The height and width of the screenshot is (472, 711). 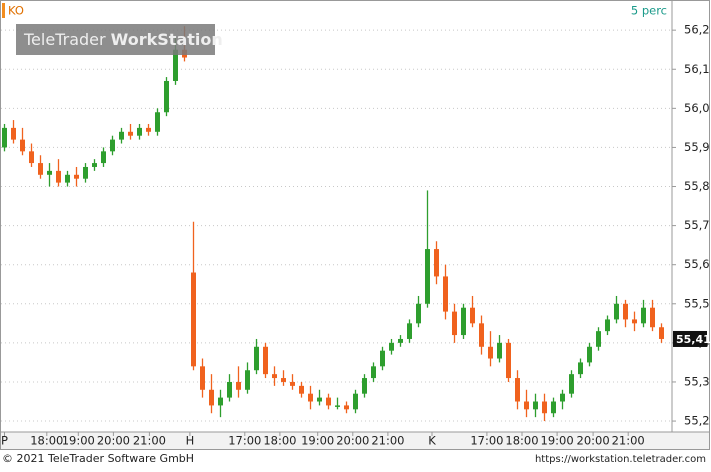 What do you see at coordinates (697, 30) in the screenshot?
I see `y-tick-label: 56,2` at bounding box center [697, 30].